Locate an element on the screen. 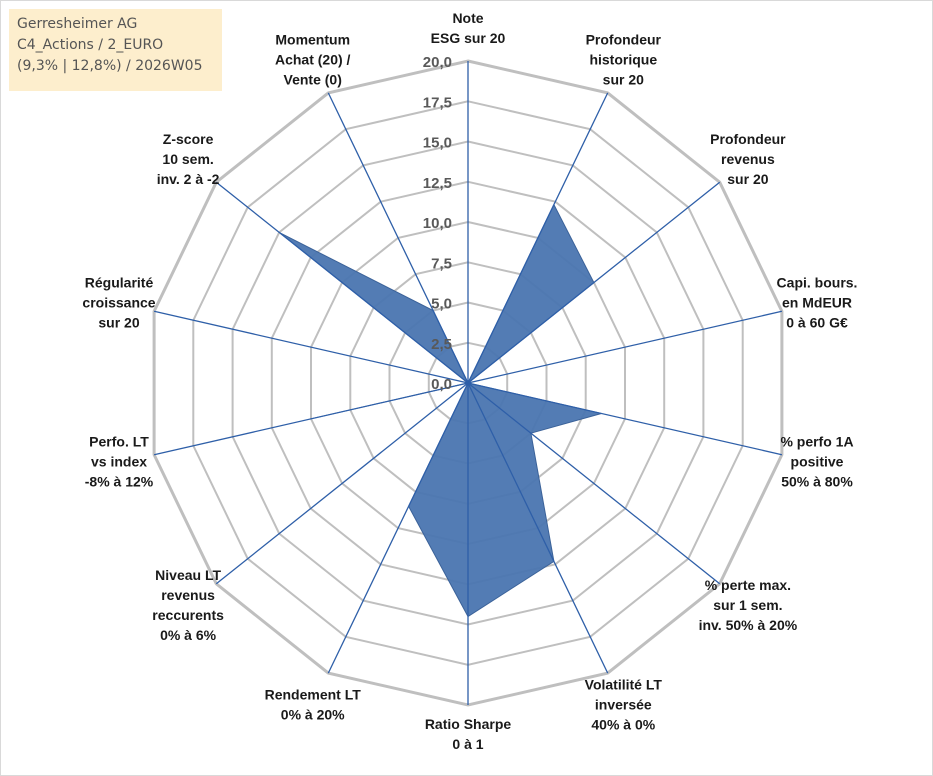  tick-label: 7,5 is located at coordinates (441, 263).